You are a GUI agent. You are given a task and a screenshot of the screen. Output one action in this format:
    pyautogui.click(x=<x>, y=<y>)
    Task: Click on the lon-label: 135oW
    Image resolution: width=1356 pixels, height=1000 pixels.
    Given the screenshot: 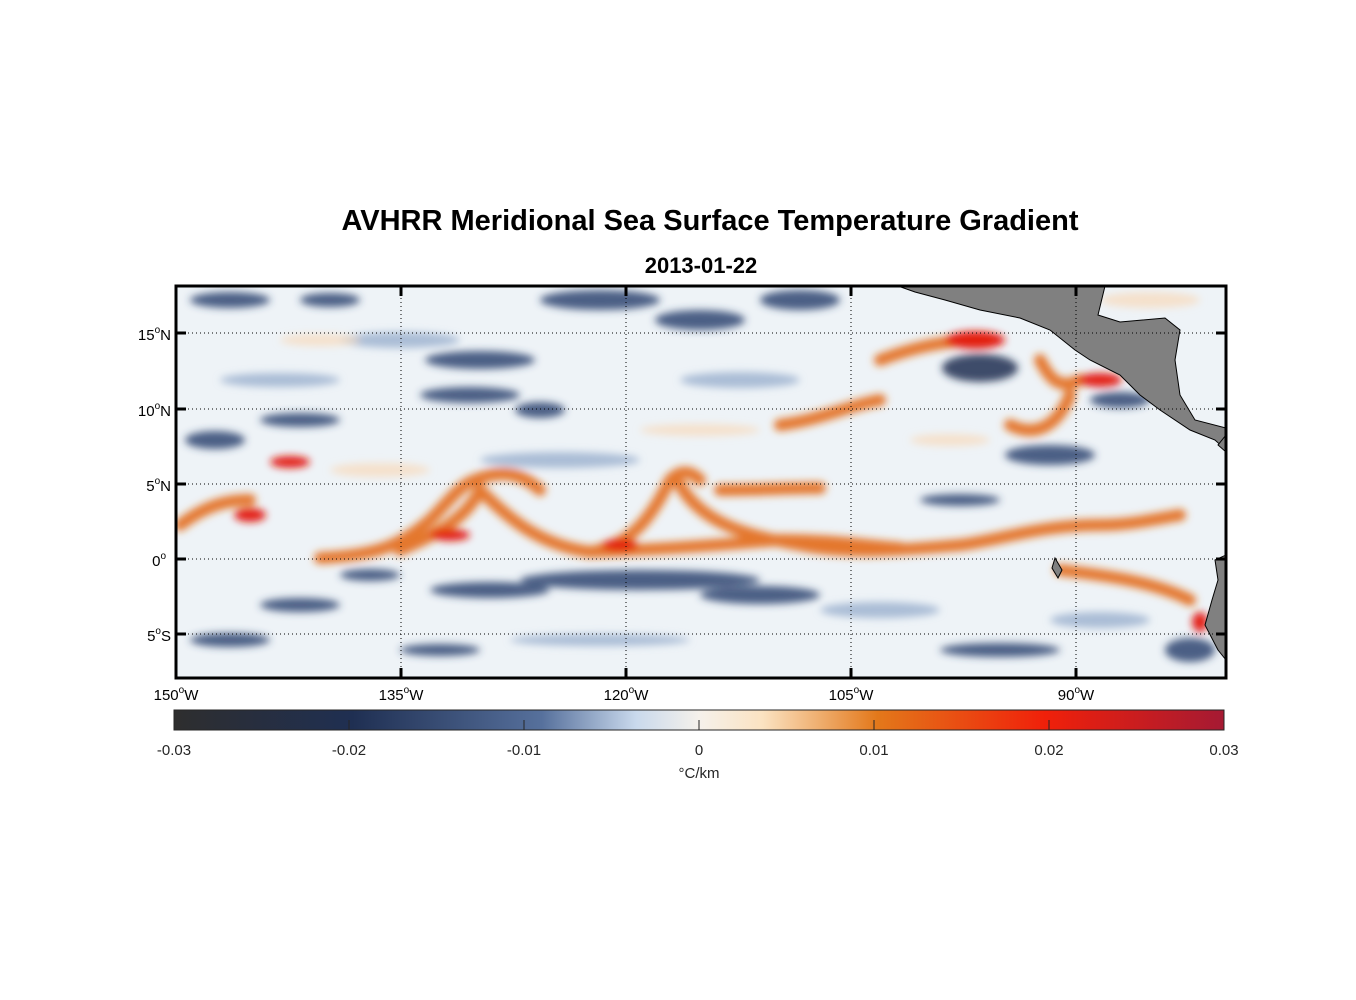 What is the action you would take?
    pyautogui.click(x=402, y=694)
    